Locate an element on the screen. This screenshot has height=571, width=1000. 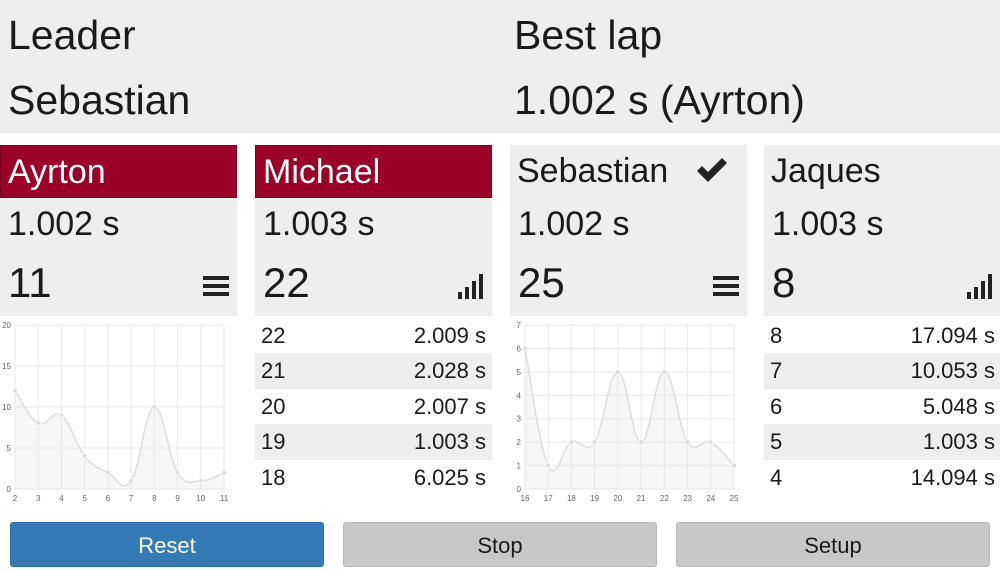
lap-number: 22 is located at coordinates (273, 335).